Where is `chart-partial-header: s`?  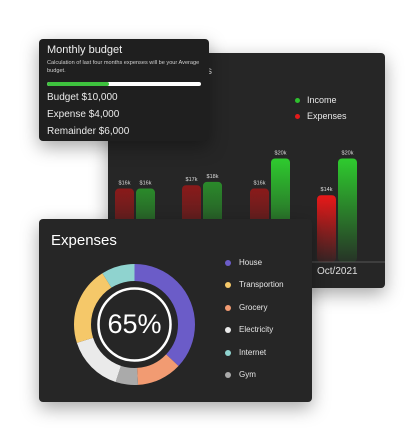
chart-partial-header: s is located at coordinates (209, 71).